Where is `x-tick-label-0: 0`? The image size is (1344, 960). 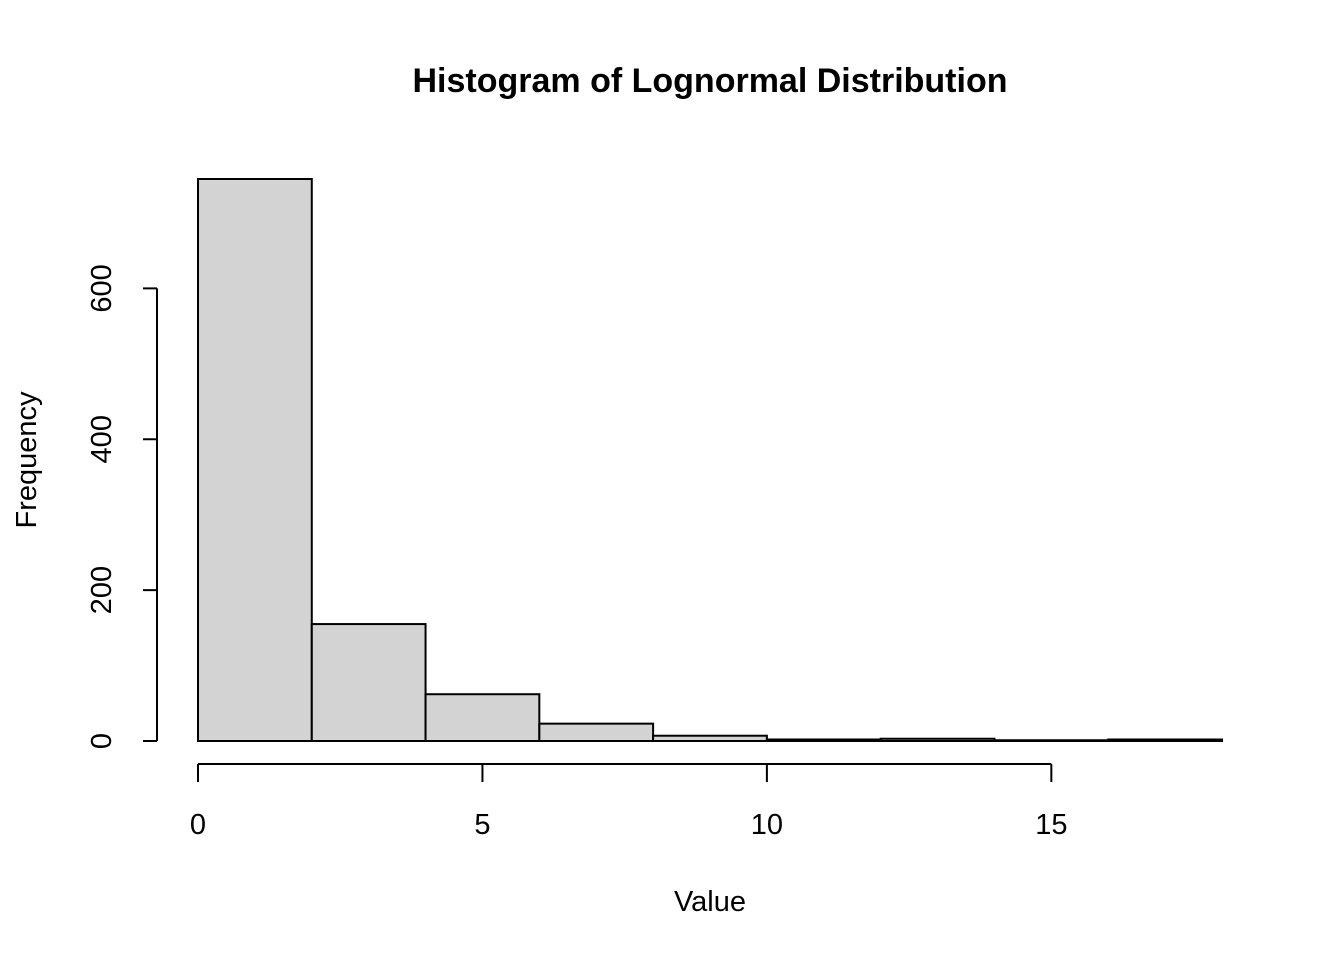
x-tick-label-0: 0 is located at coordinates (198, 825).